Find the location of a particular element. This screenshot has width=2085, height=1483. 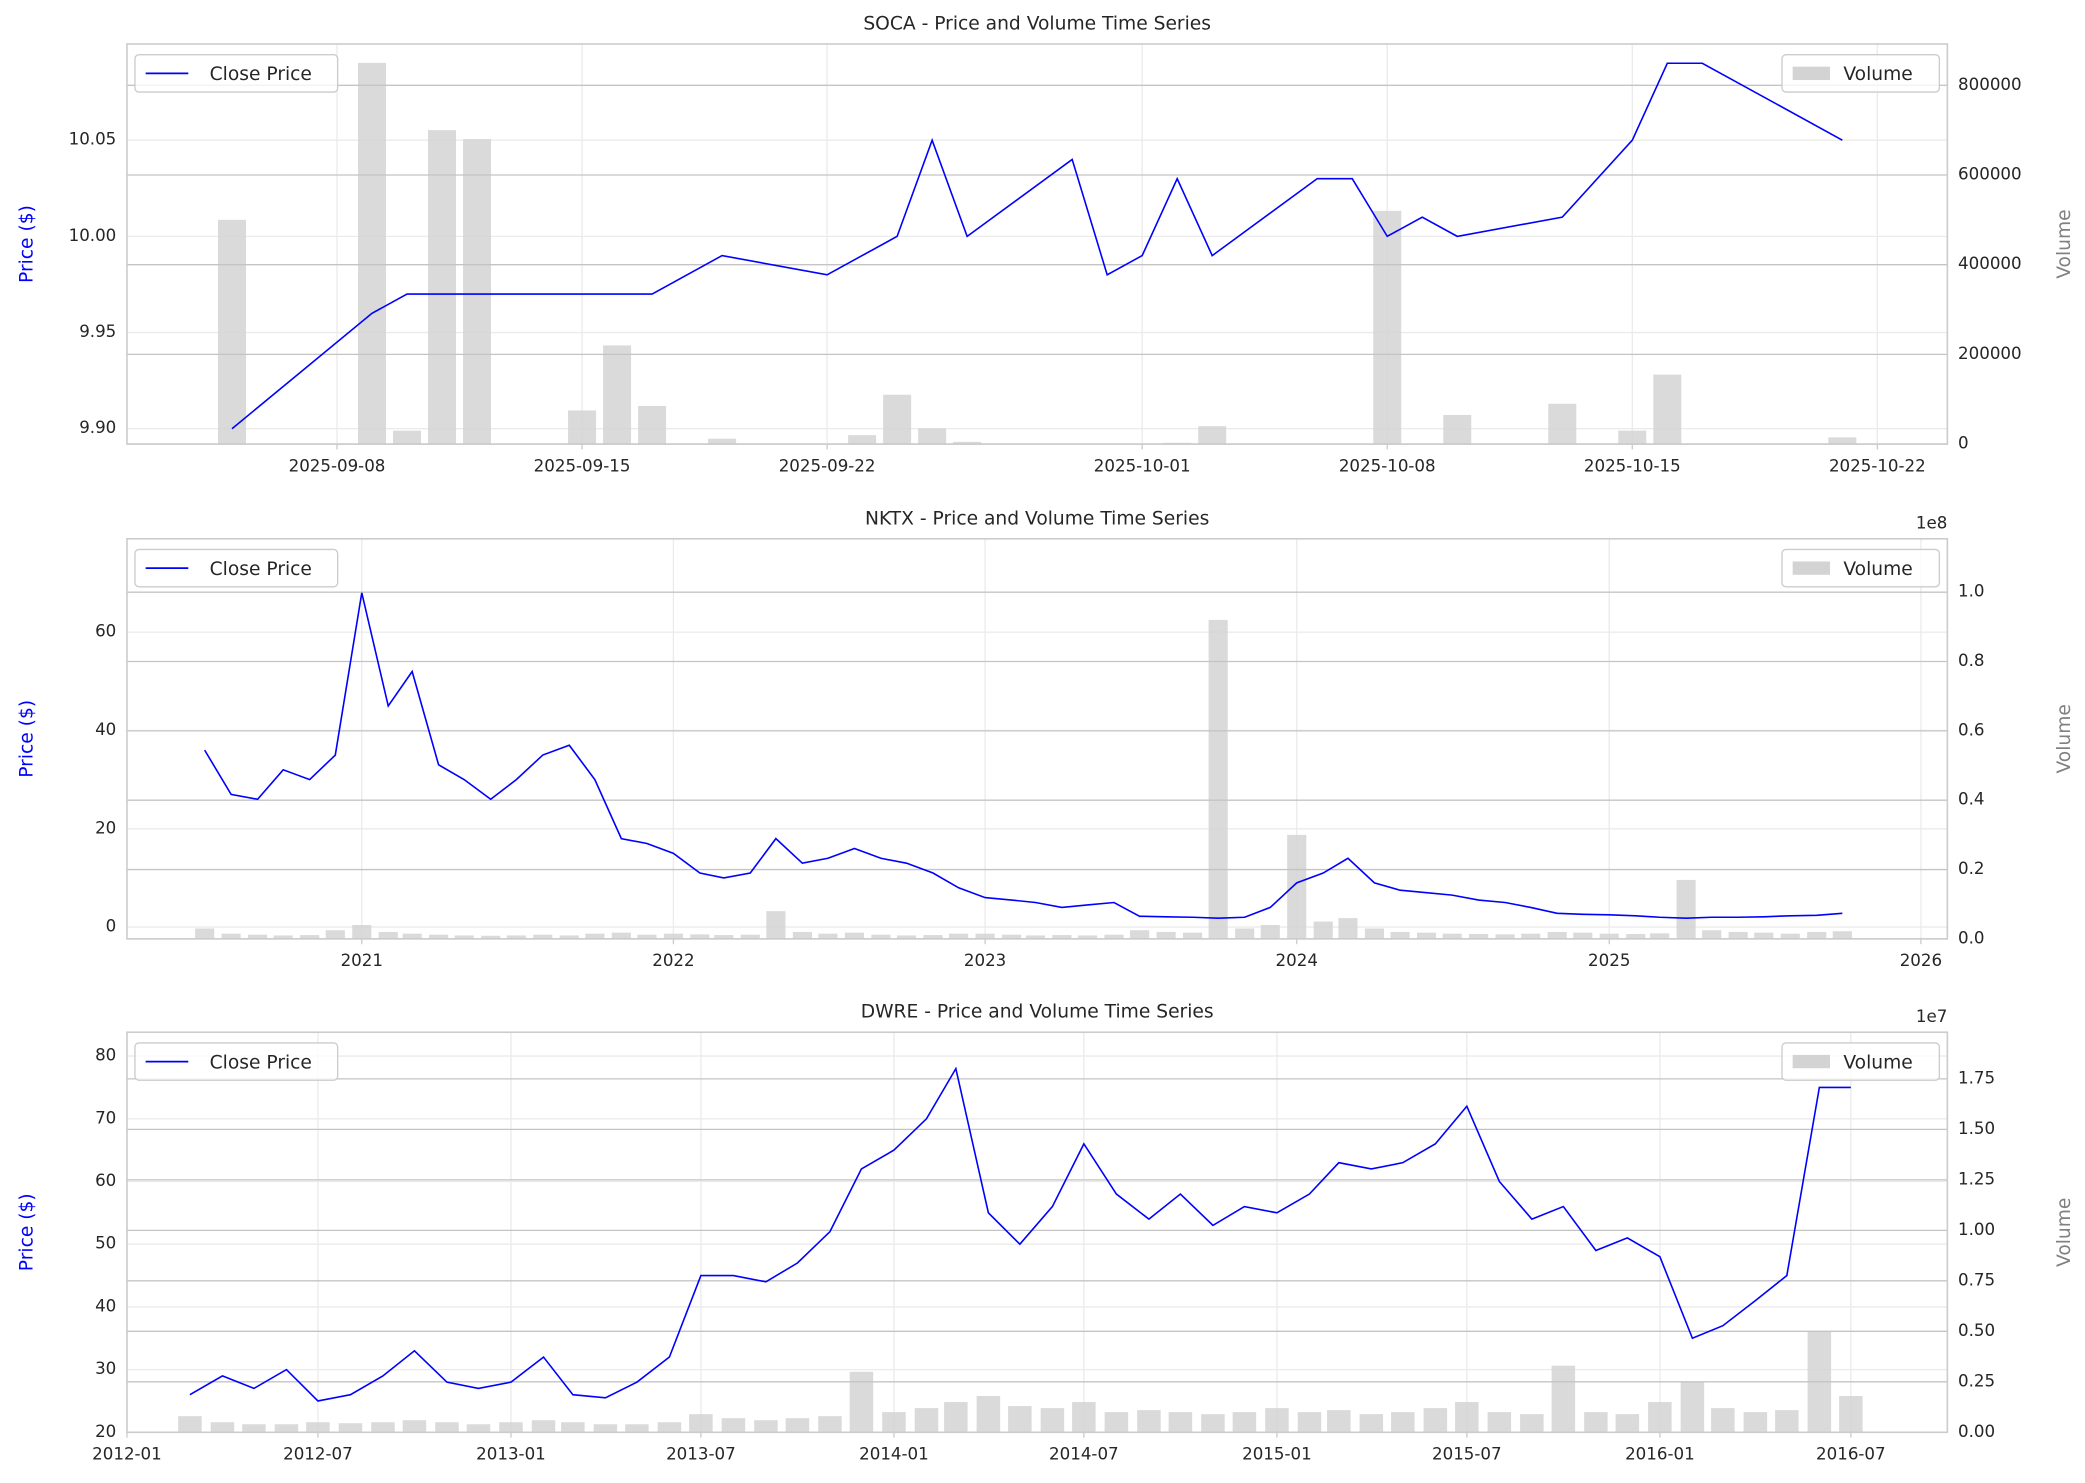

x-tick-label: 2016-07 is located at coordinates (1851, 1453).